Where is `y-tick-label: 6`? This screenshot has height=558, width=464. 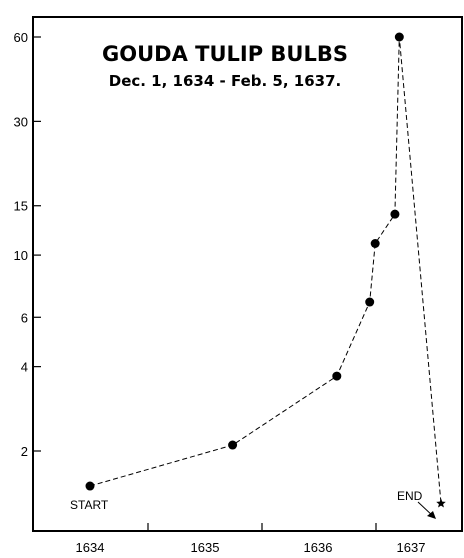 y-tick-label: 6 is located at coordinates (24, 317).